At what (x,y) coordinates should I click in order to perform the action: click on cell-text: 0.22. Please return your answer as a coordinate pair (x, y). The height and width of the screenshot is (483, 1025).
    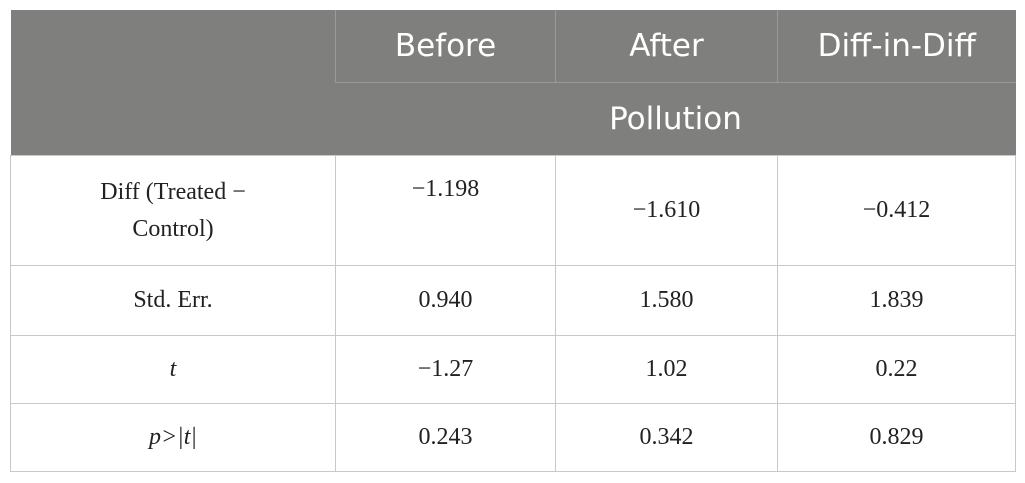
    Looking at the image, I should click on (896, 369).